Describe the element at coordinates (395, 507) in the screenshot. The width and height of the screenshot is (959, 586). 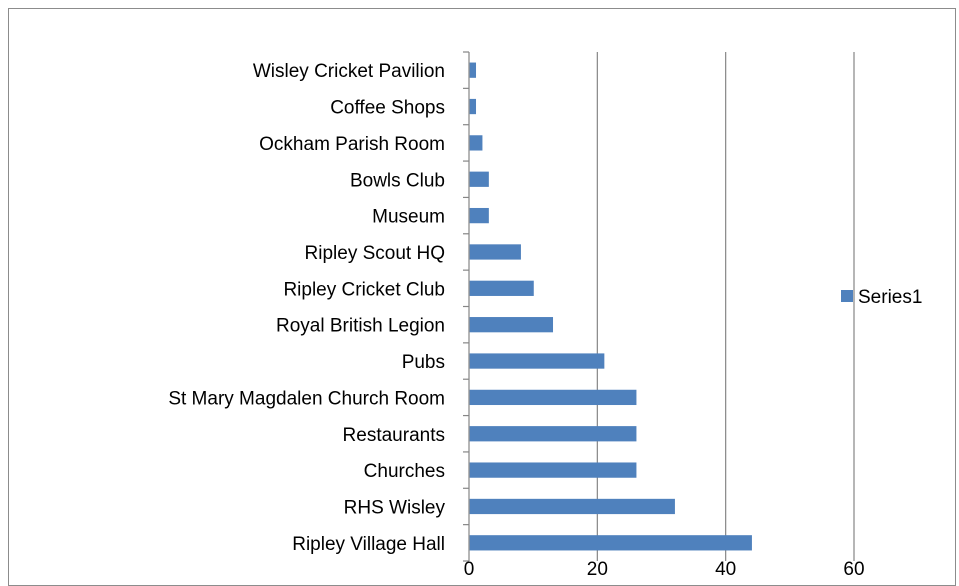
I see `category-label: RHS Wisley` at that location.